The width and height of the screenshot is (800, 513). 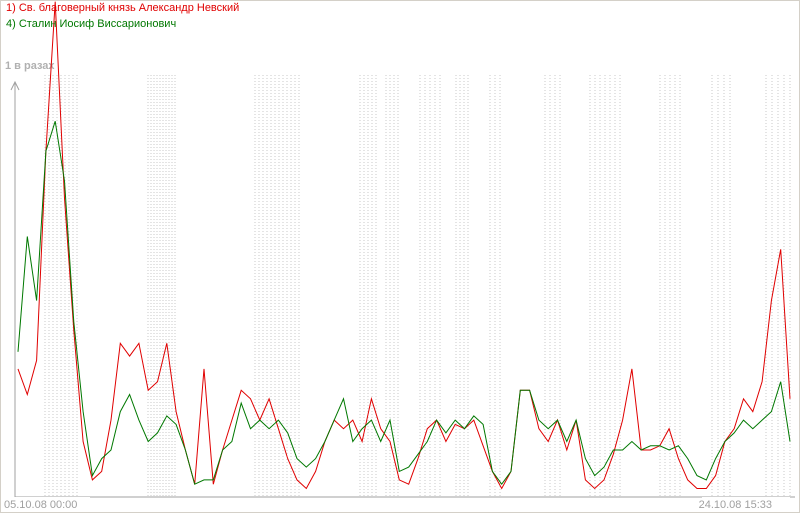 What do you see at coordinates (40, 505) in the screenshot?
I see `x-tick-label: 05.10.08 00:00` at bounding box center [40, 505].